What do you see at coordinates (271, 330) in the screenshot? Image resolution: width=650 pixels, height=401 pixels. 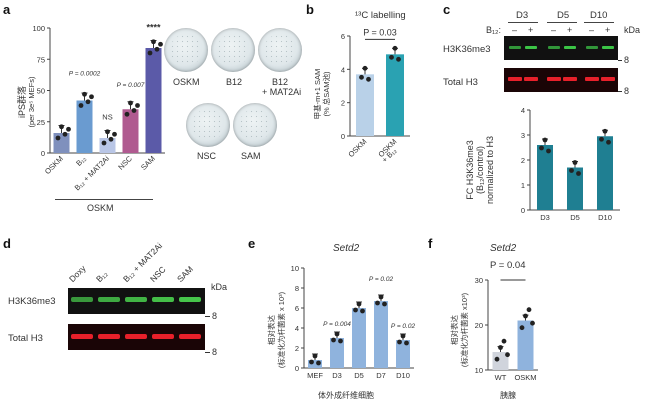 I see `e-ylabel-line1: 相对表达` at bounding box center [271, 330].